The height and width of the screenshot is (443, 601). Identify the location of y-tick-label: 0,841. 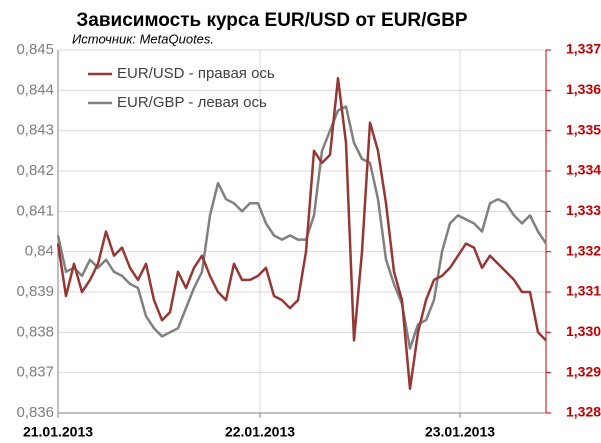
(35, 210).